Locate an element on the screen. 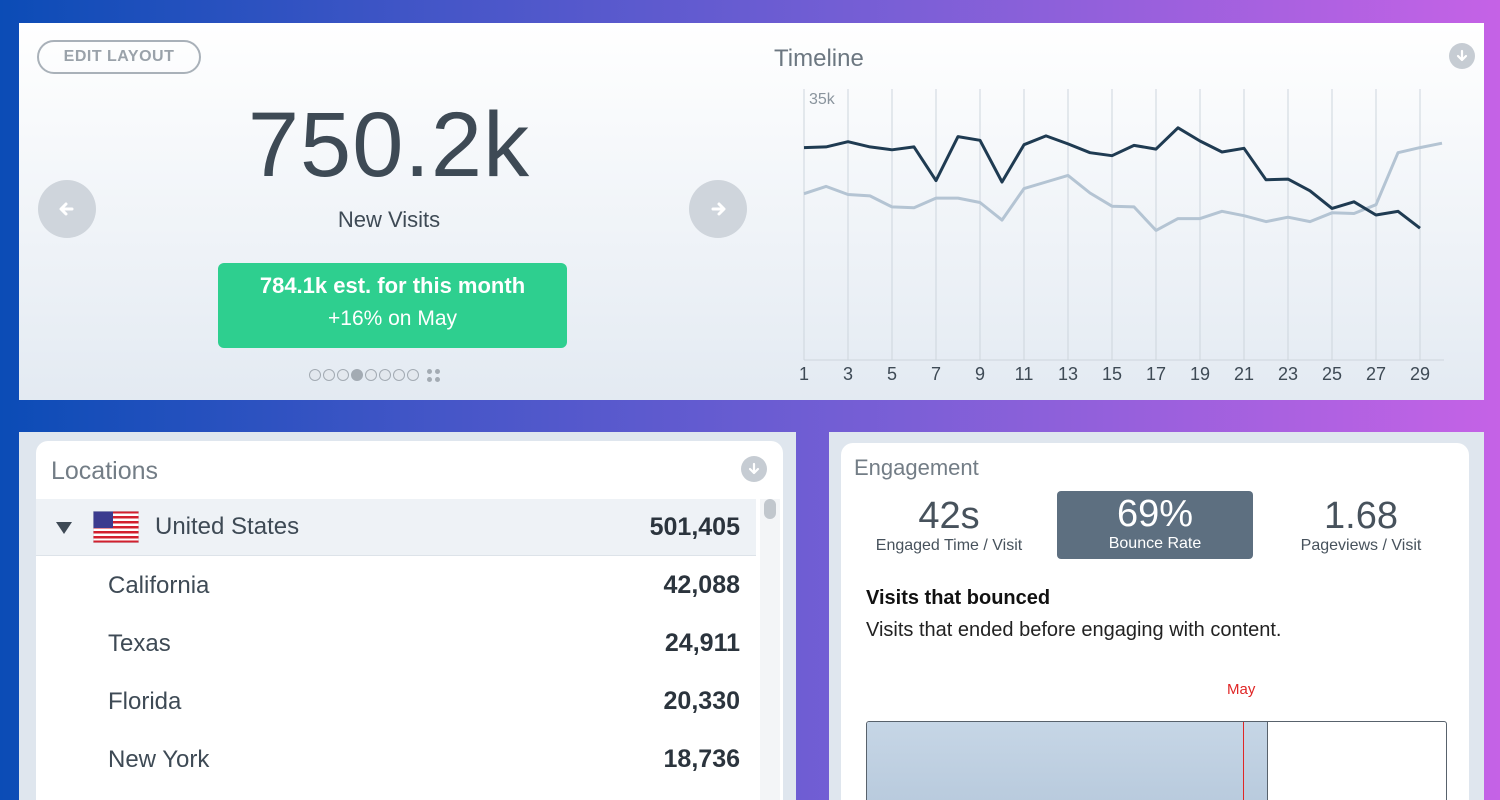 This screenshot has height=800, width=1500. locations-scrollbar is located at coordinates (770, 649).